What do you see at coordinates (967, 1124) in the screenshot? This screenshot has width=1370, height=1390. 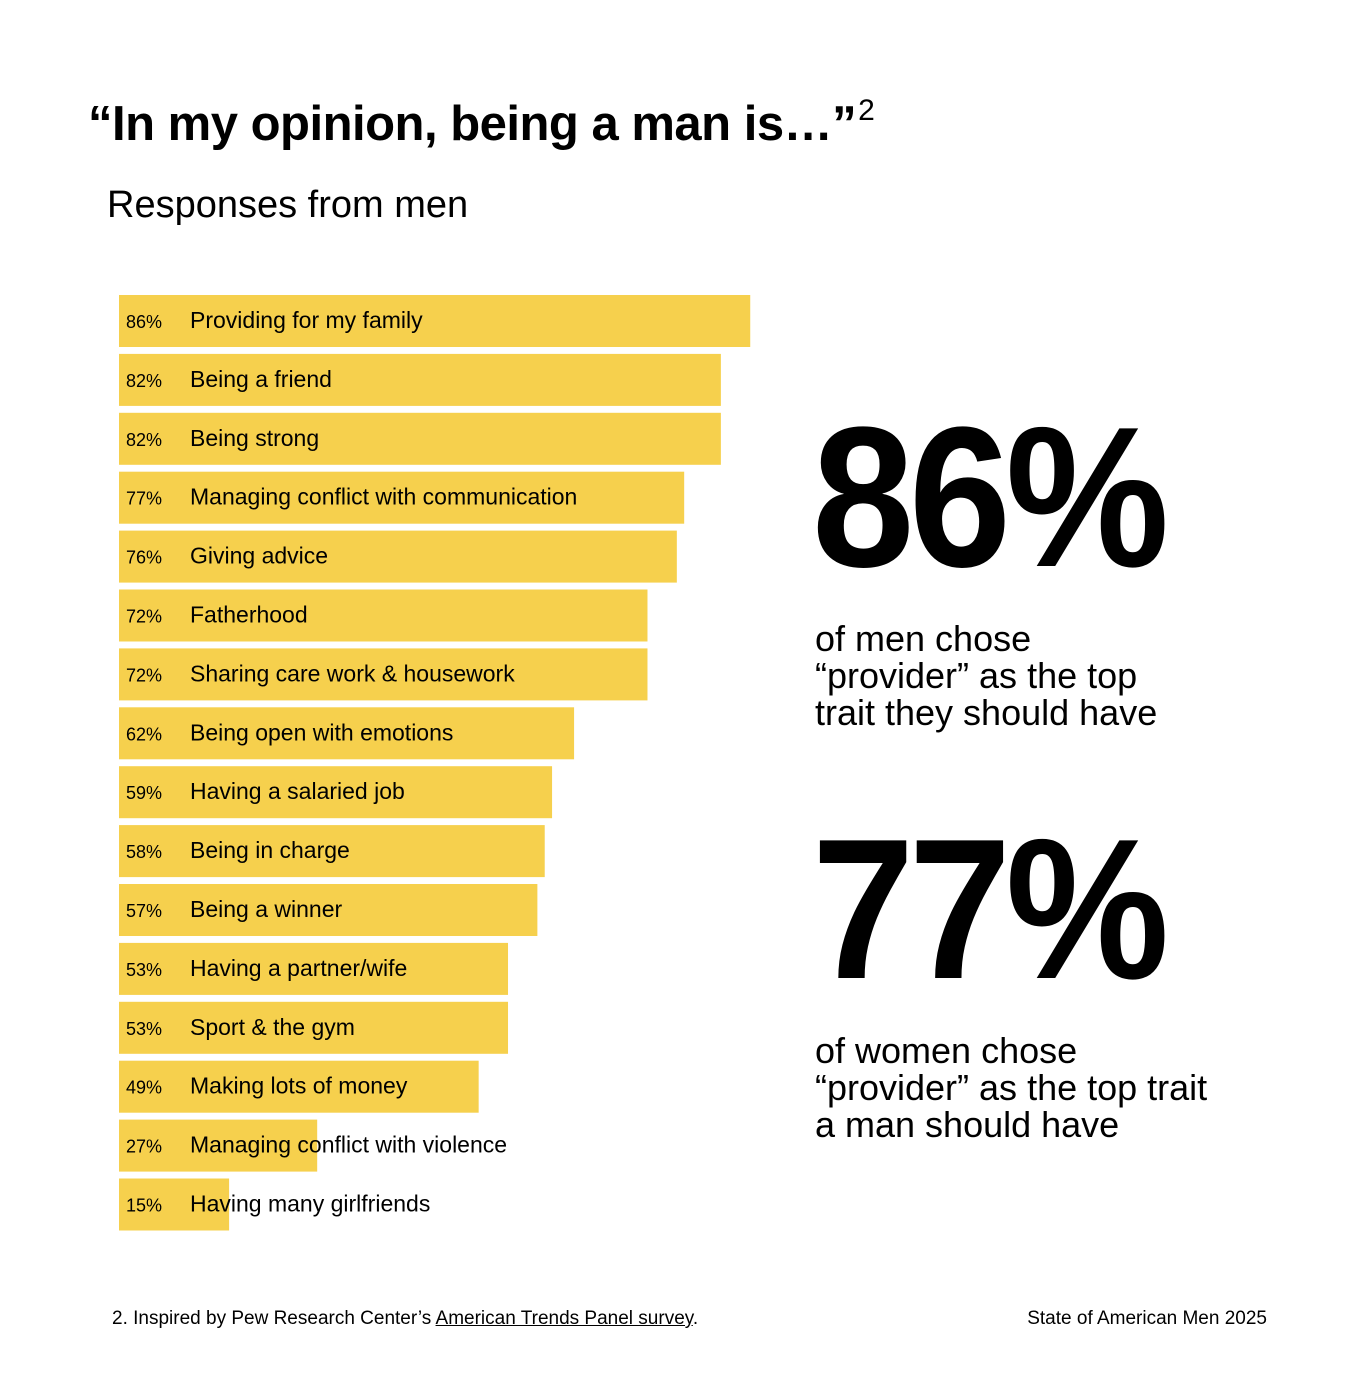 I see `stat-women-caption-line: a man should have` at bounding box center [967, 1124].